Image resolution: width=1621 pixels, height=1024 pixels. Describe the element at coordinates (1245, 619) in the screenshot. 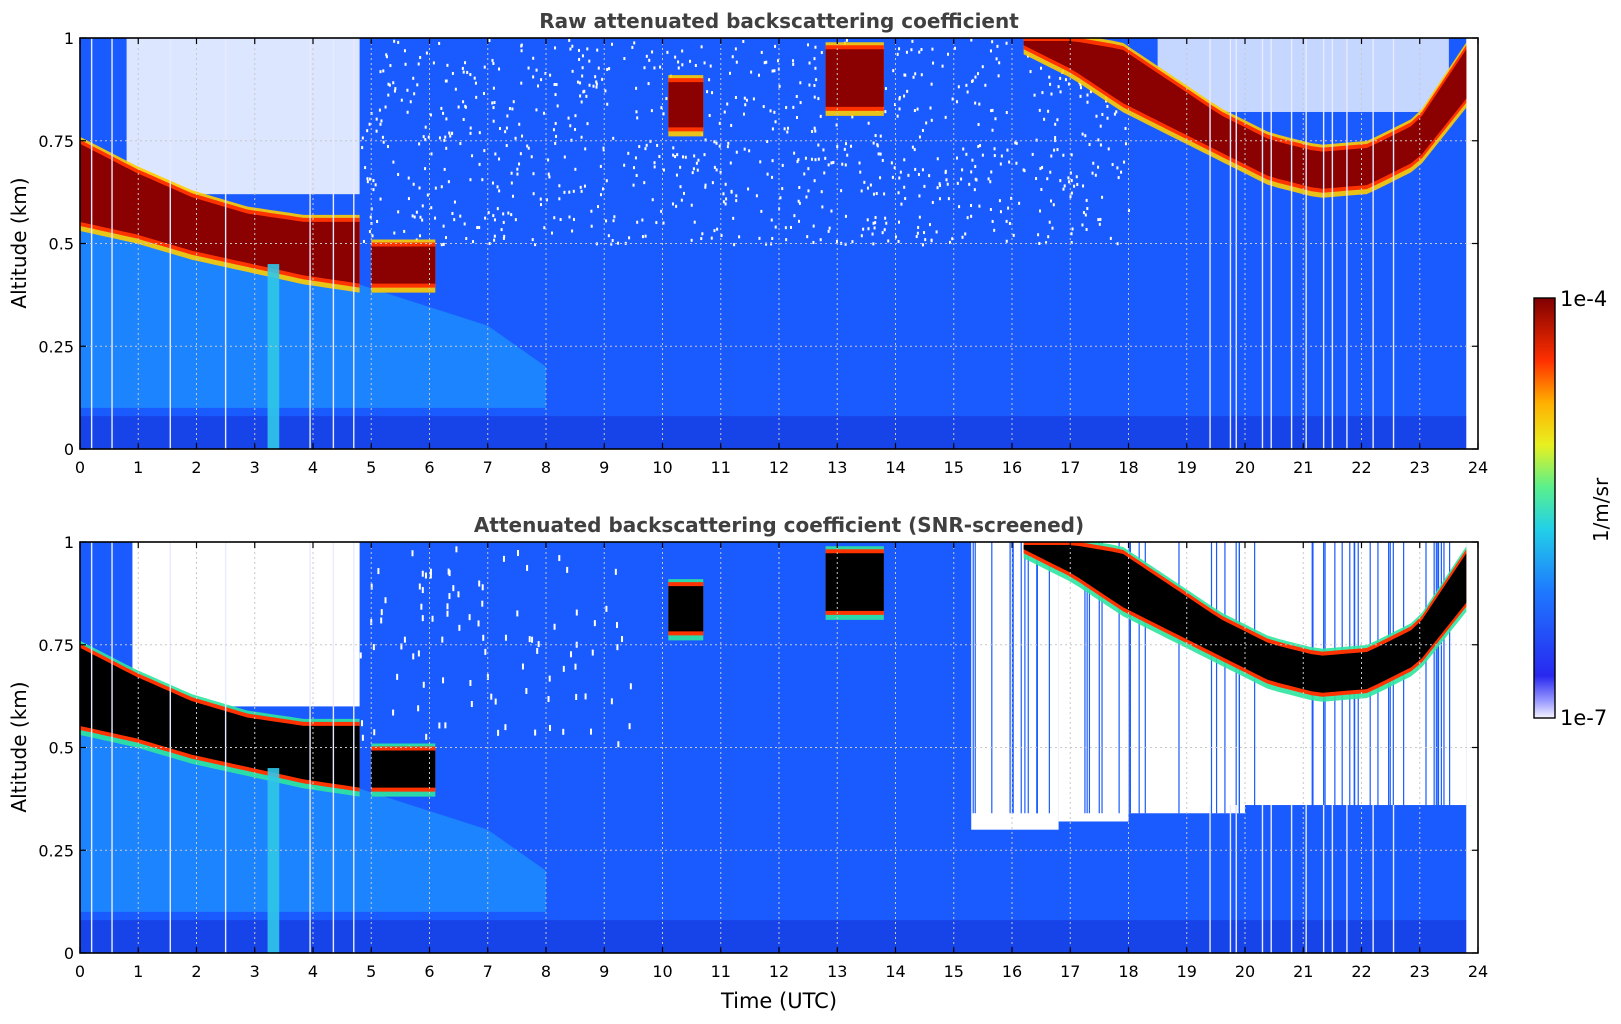

I see `cloud-descending-cloud-layer` at that location.